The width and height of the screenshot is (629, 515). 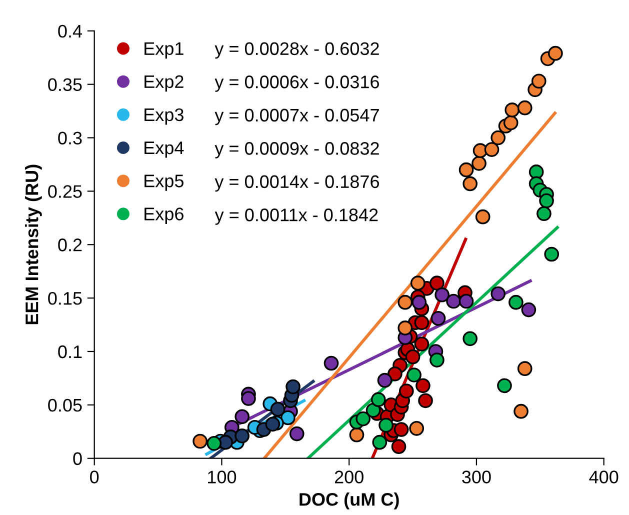 I want to click on annotation: y = 0.0011x - 0.1842, so click(x=296, y=216).